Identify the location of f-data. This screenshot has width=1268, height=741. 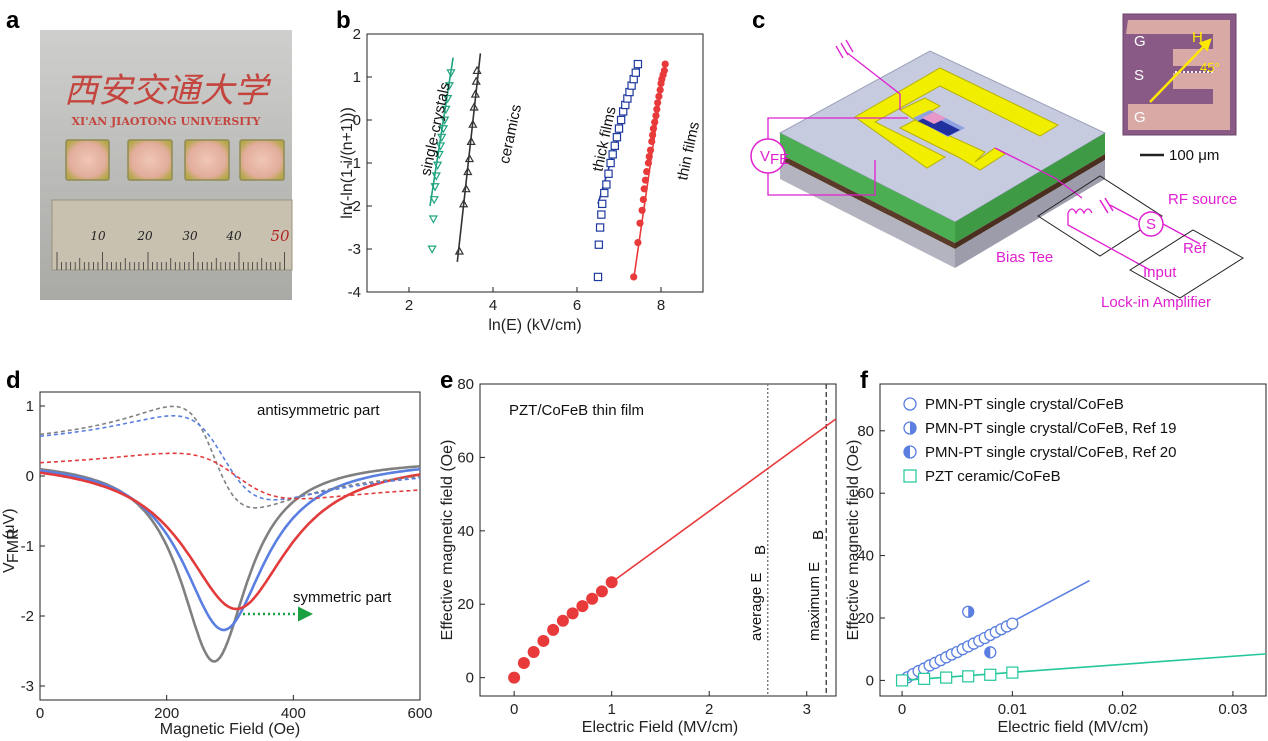
(1081, 633).